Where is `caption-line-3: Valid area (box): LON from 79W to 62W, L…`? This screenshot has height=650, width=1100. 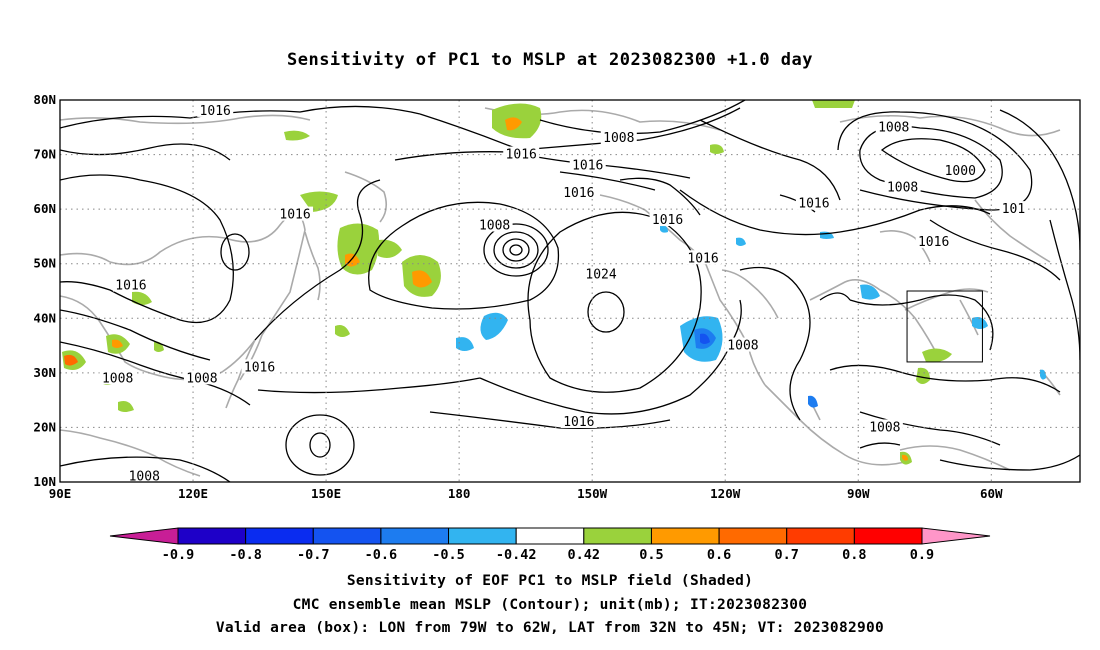
caption-line-3: Valid area (box): LON from 79W to 62W, L… is located at coordinates (550, 628).